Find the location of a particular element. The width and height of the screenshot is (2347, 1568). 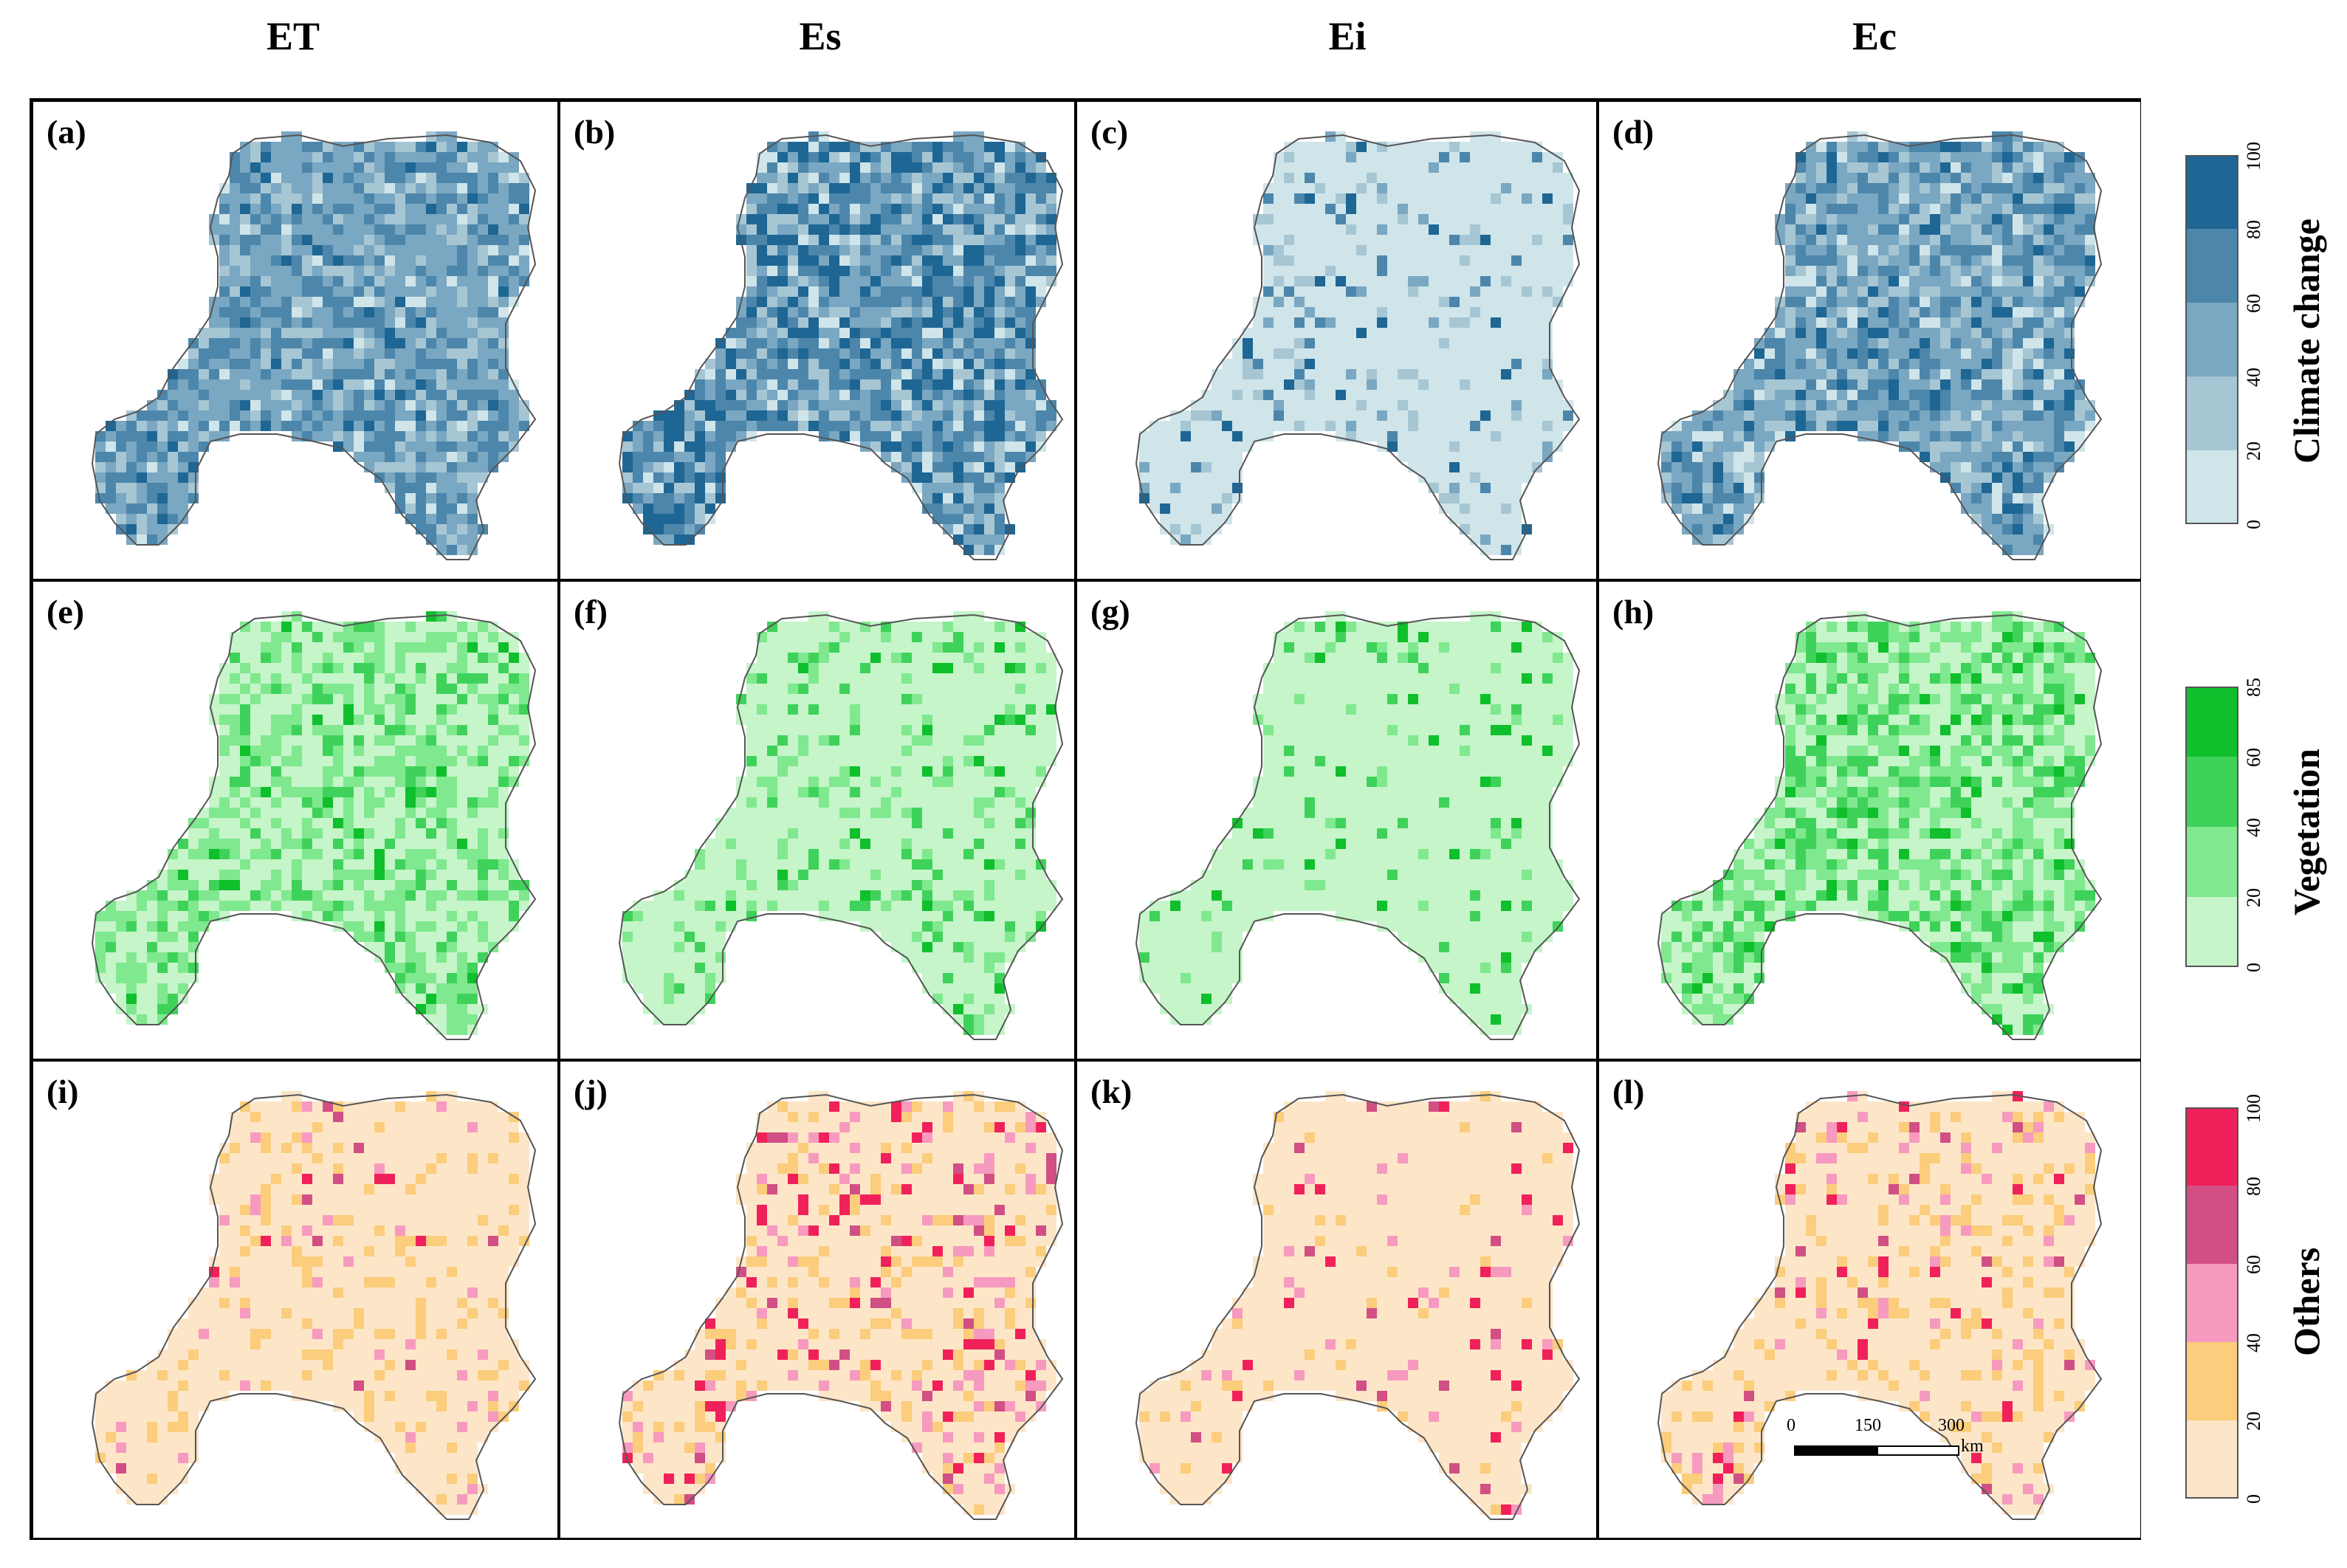

scale-tick-300: 300 is located at coordinates (1951, 1425).